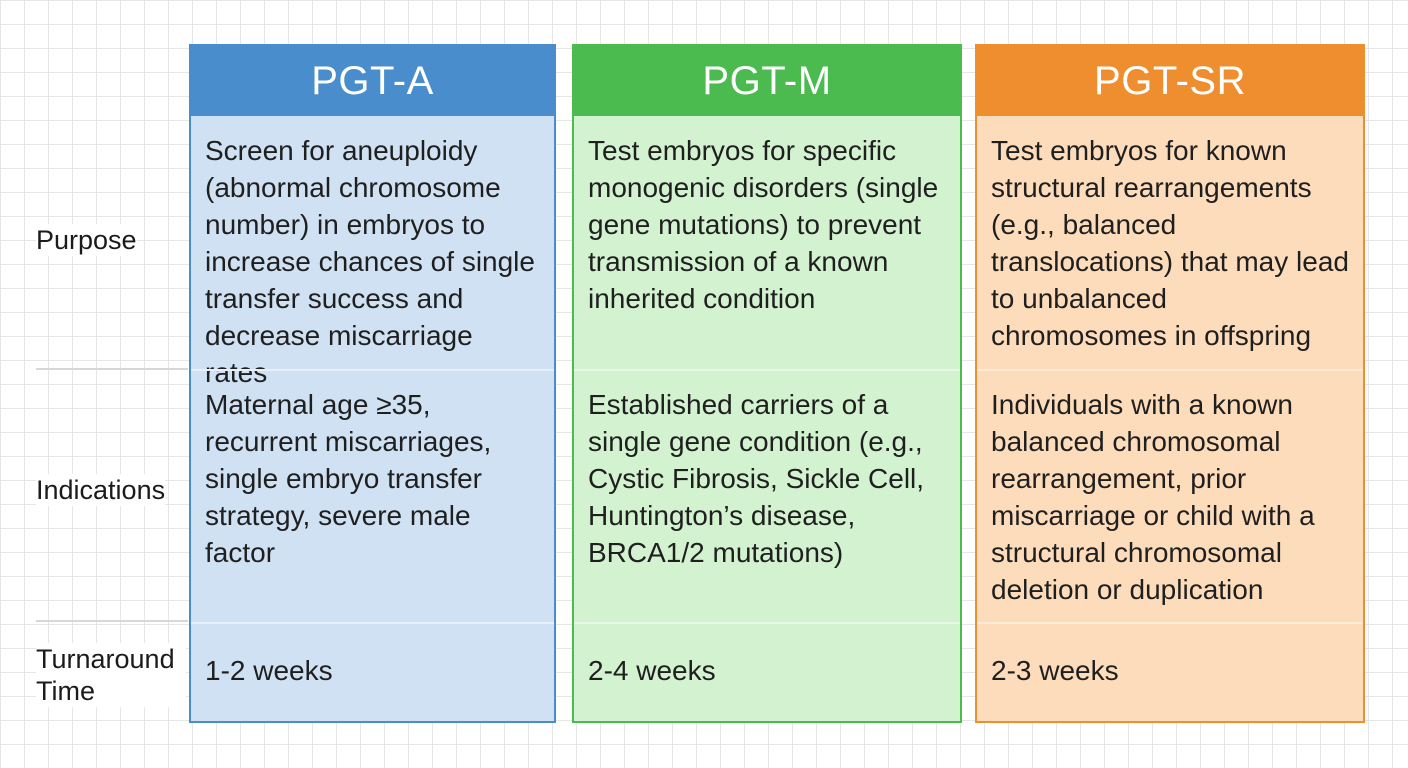  I want to click on column-header-pgt-m: PGT-M, so click(767, 81).